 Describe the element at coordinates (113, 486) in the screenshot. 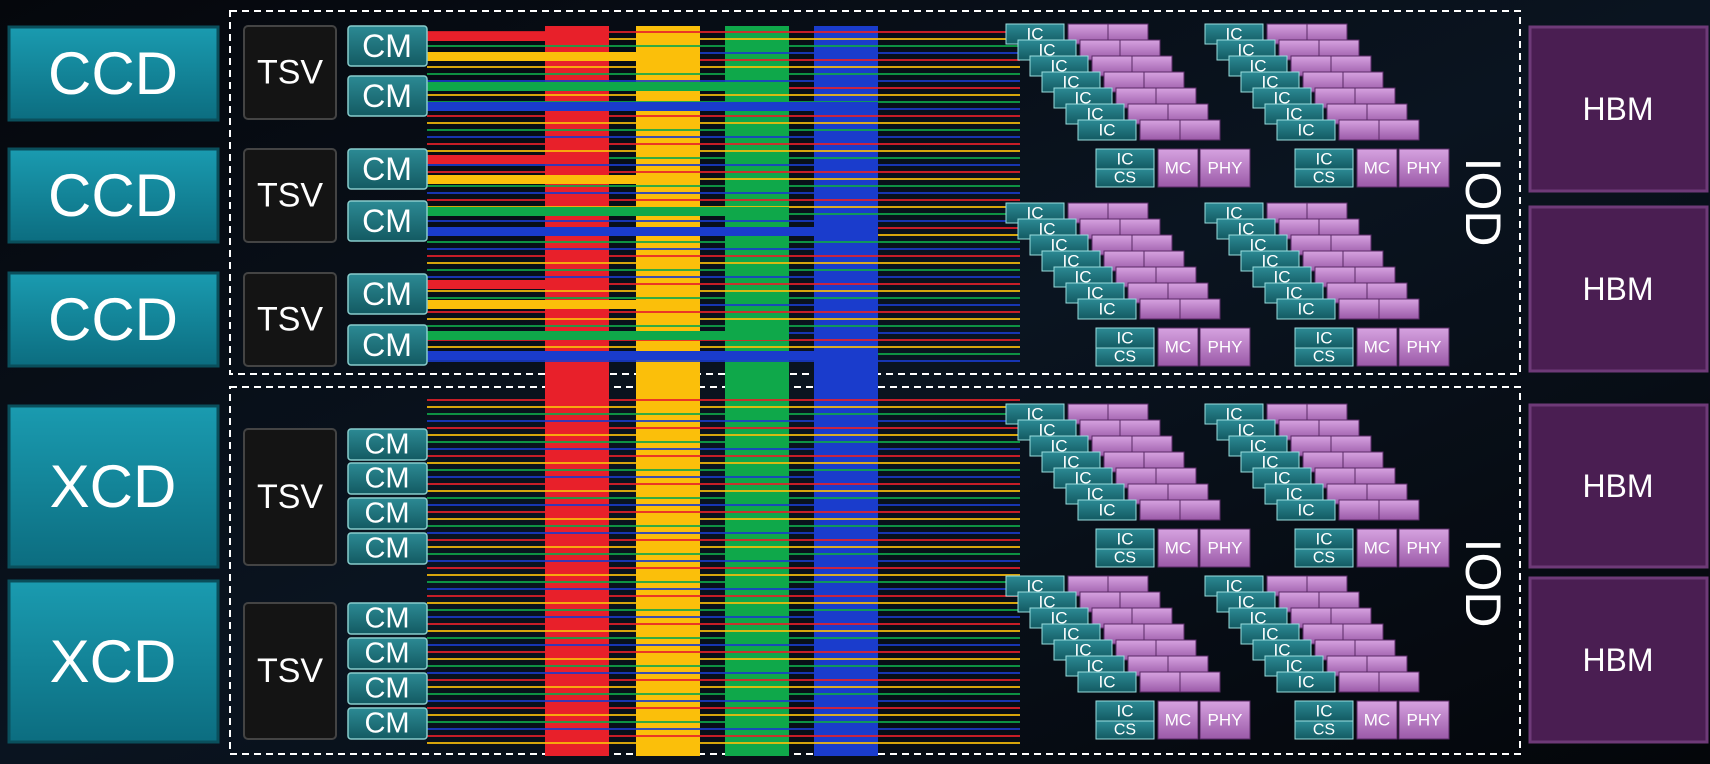

I see `die-label: XCD` at that location.